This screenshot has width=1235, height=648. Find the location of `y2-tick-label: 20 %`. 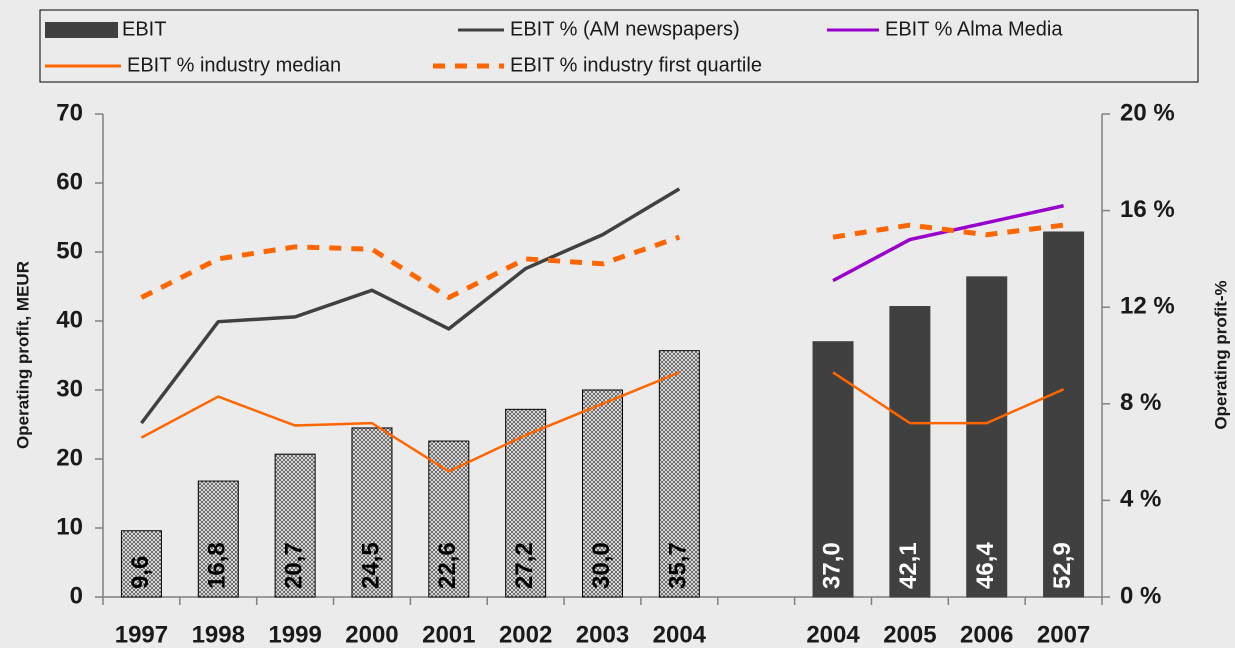

y2-tick-label: 20 % is located at coordinates (1147, 112).